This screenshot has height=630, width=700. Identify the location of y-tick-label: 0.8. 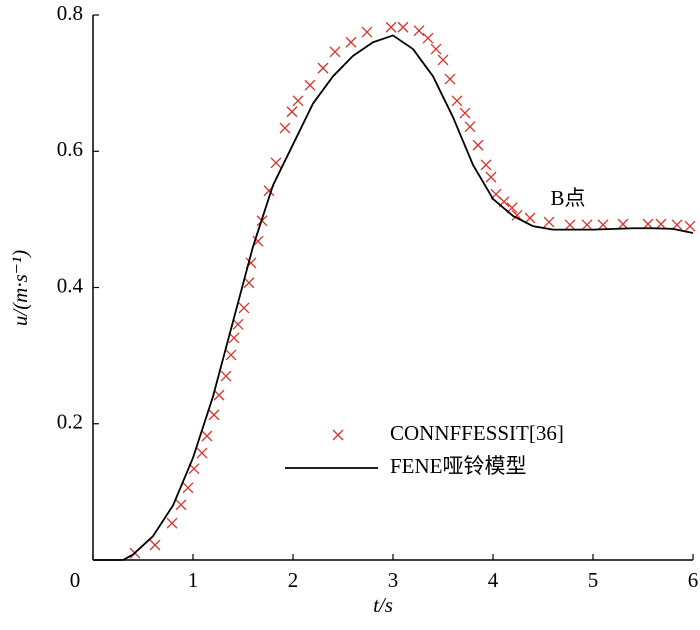
(70, 13).